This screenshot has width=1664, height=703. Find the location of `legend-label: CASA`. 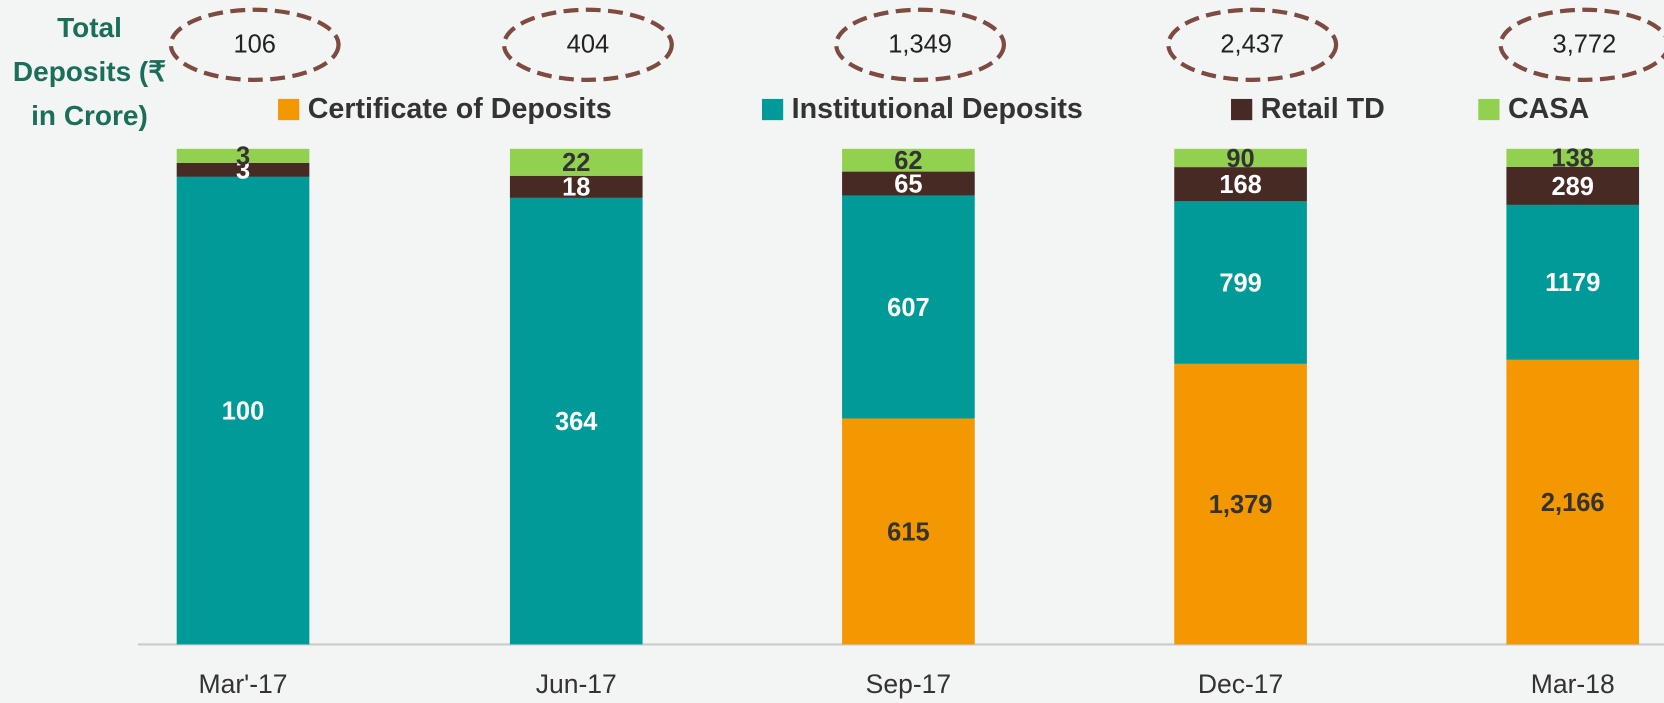

legend-label: CASA is located at coordinates (1548, 109).